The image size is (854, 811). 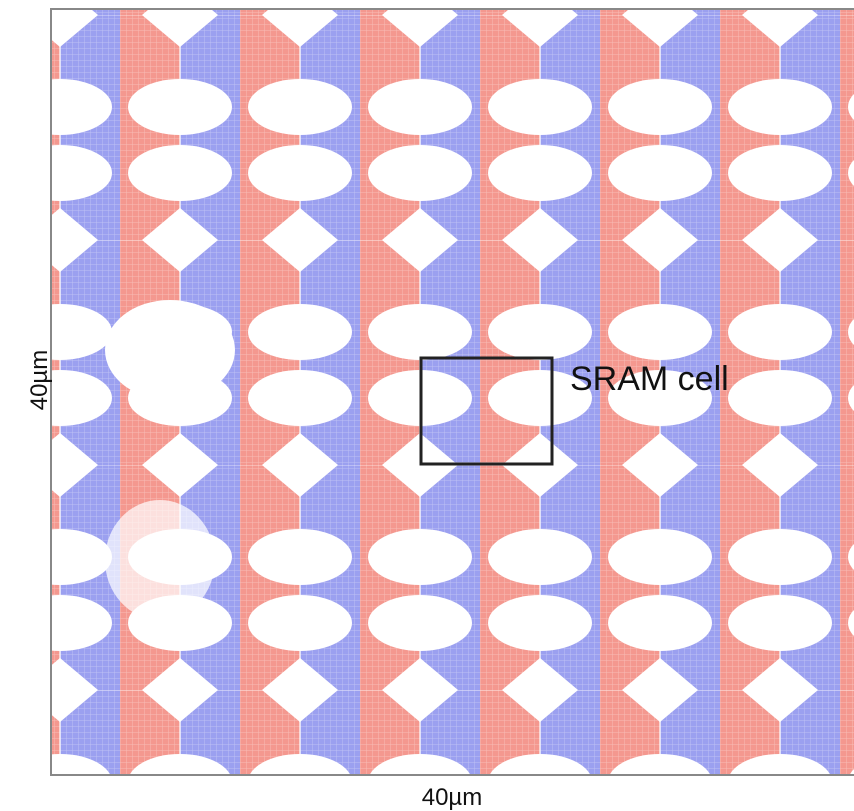 What do you see at coordinates (486, 411) in the screenshot?
I see `highlight-box` at bounding box center [486, 411].